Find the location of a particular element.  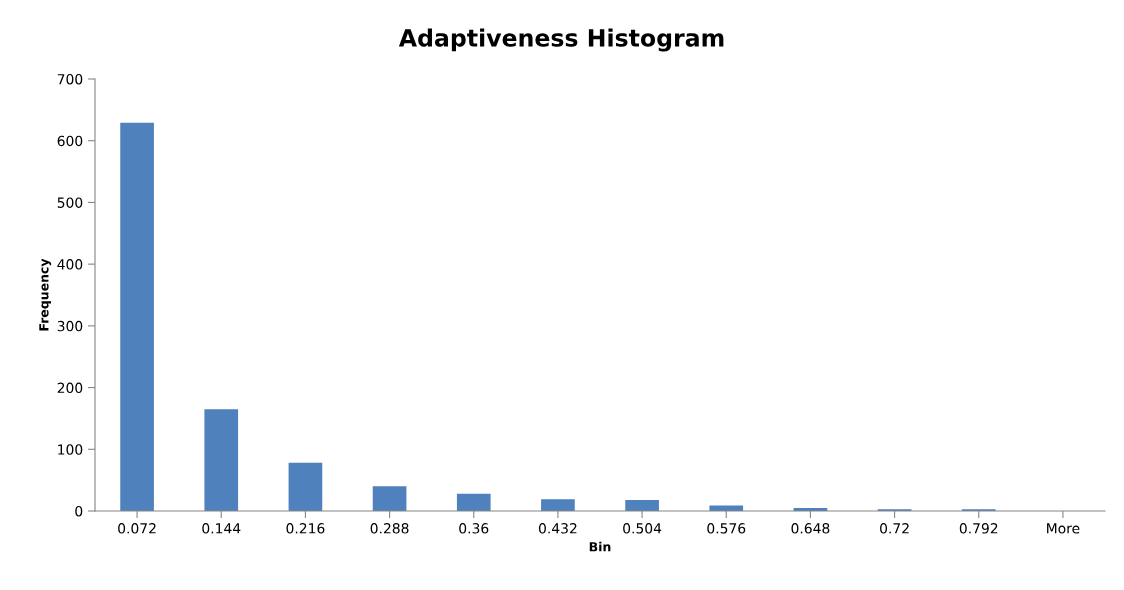

y-tick-label: 400 is located at coordinates (70, 264).